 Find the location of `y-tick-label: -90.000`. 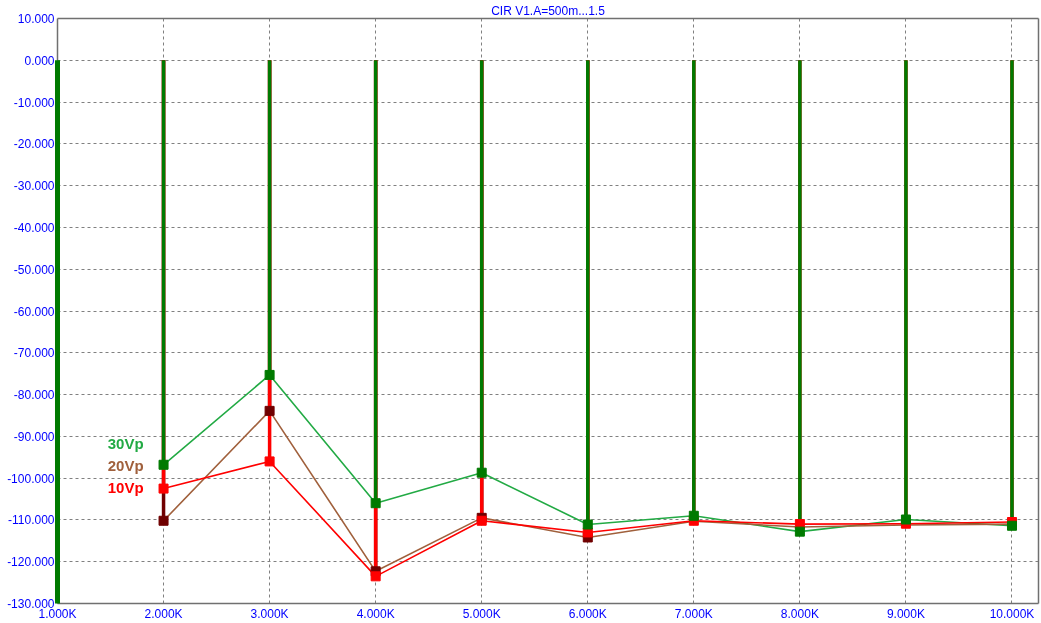

y-tick-label: -90.000 is located at coordinates (34, 436).